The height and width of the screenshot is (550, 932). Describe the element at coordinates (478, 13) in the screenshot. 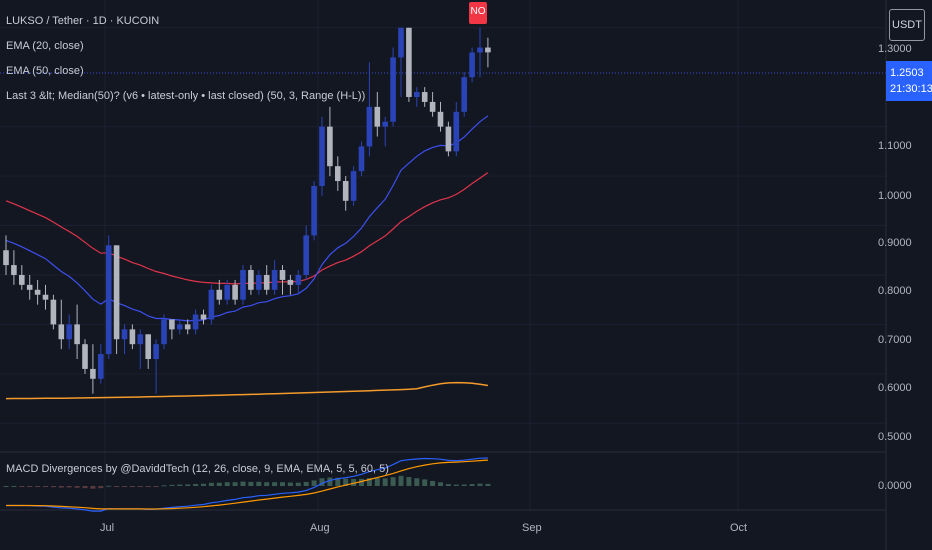

I see `signal-badge: NO` at that location.